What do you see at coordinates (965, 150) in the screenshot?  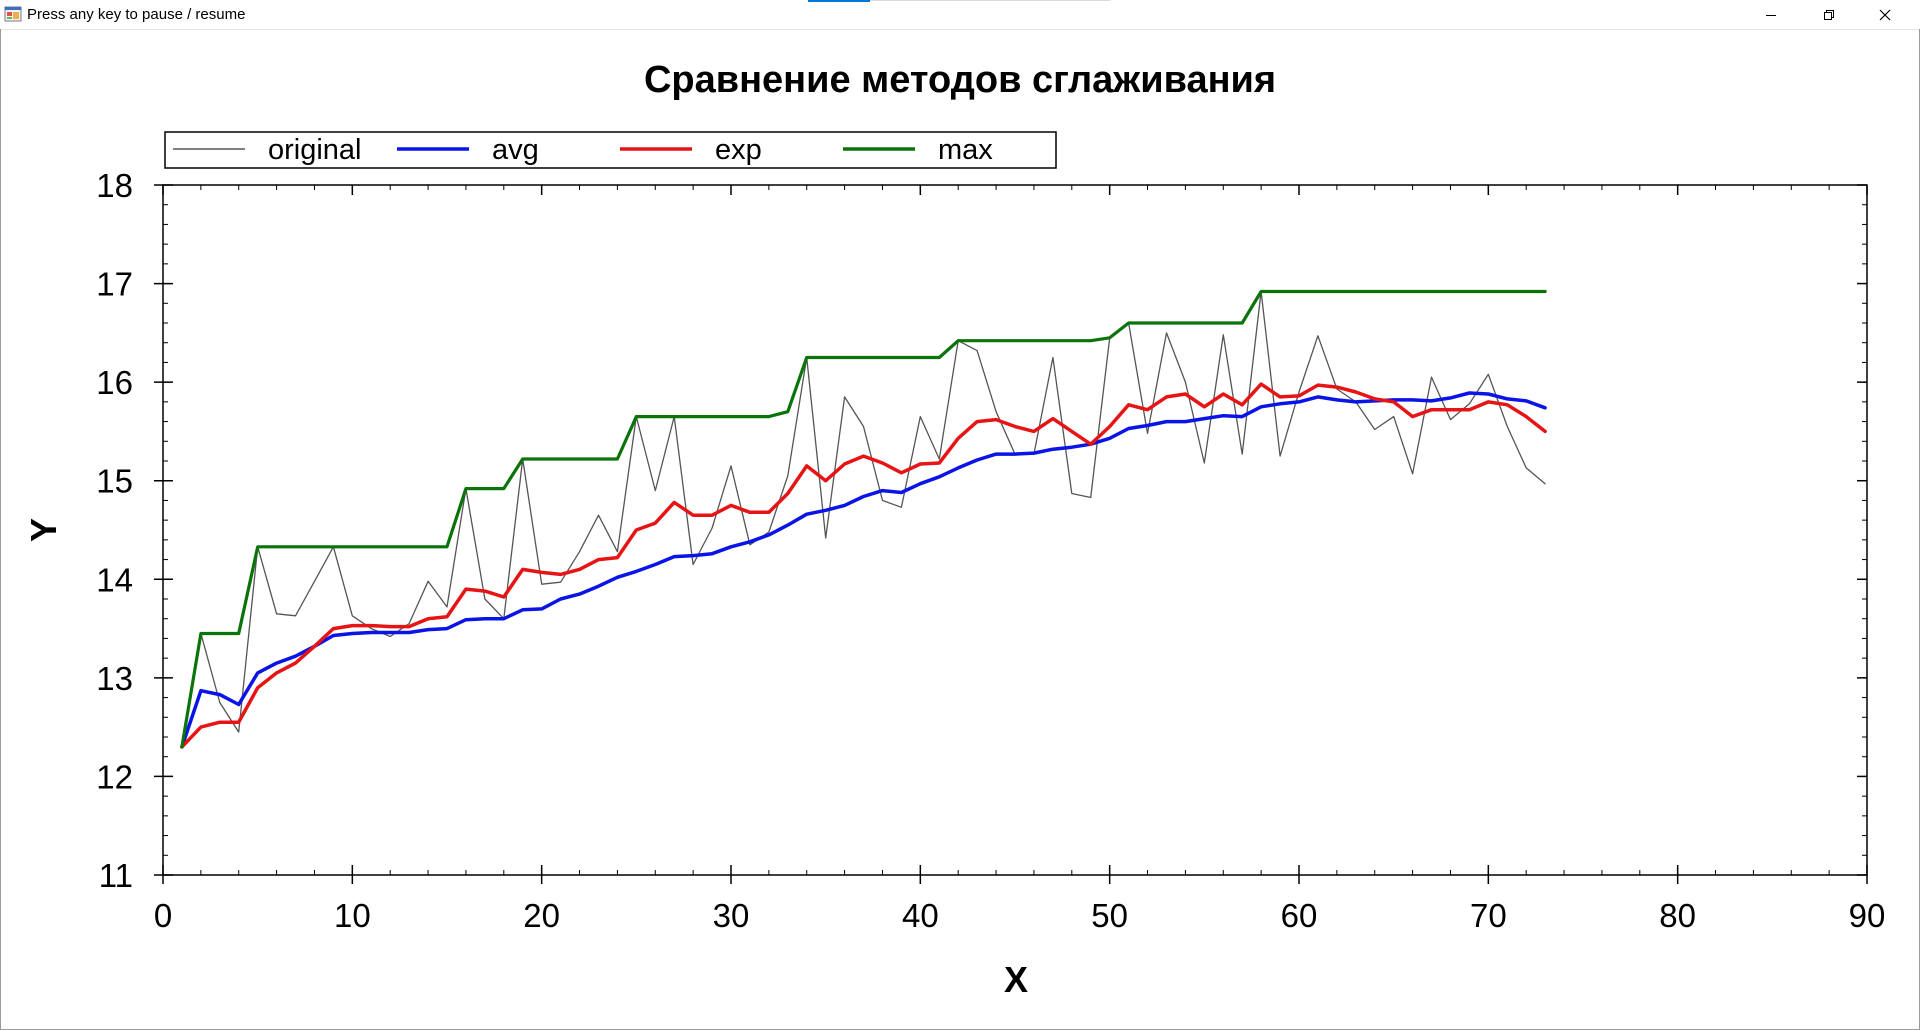 I see `legend-label-max: max` at bounding box center [965, 150].